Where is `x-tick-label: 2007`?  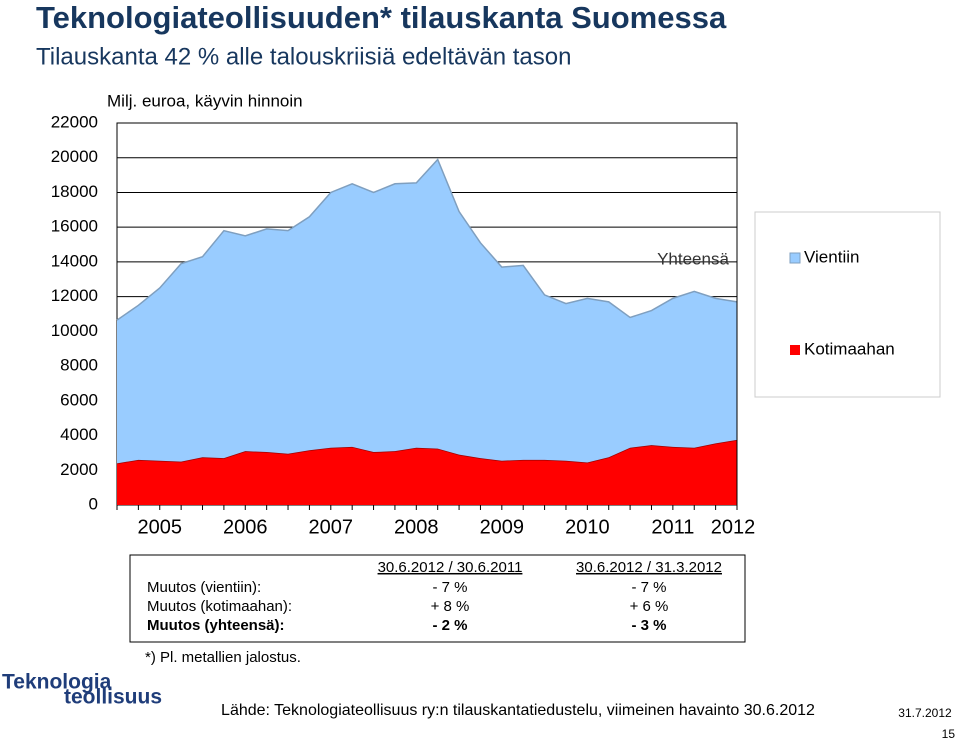 x-tick-label: 2007 is located at coordinates (331, 527).